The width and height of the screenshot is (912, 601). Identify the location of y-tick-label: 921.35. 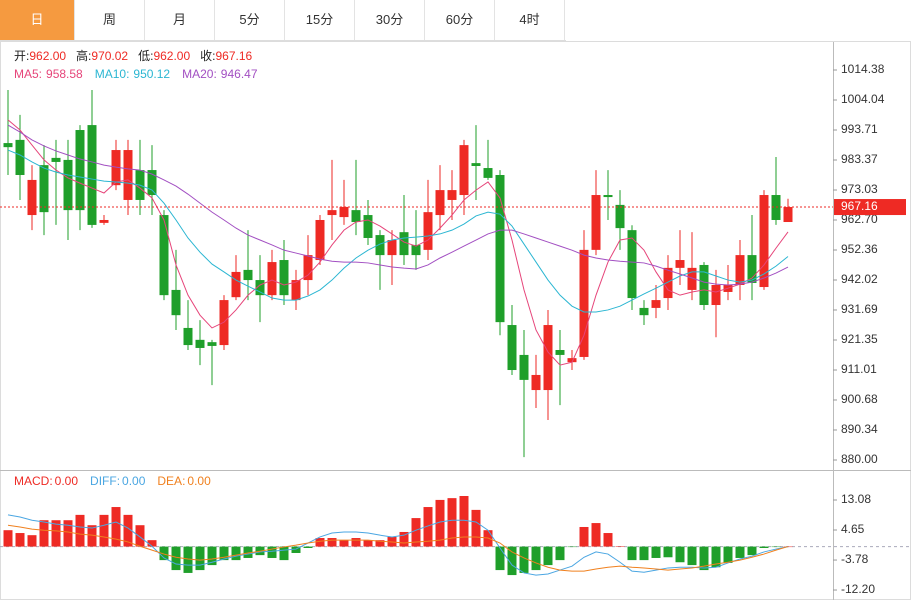
(859, 339).